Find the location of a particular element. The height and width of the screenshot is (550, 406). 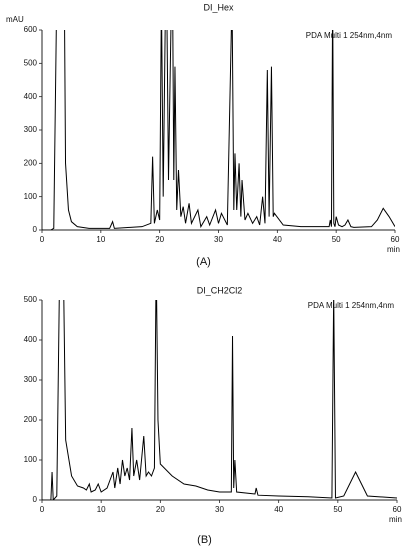

chart-title: DI_Hex is located at coordinates (218, 7).